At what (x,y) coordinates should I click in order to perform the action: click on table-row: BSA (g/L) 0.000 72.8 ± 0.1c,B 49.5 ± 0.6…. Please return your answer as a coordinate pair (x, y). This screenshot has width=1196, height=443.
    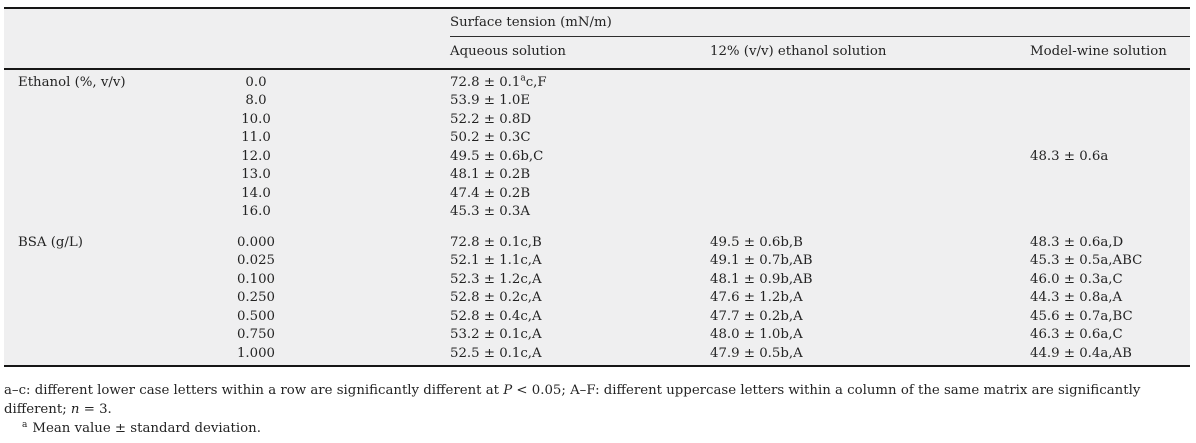
    Looking at the image, I should click on (597, 243).